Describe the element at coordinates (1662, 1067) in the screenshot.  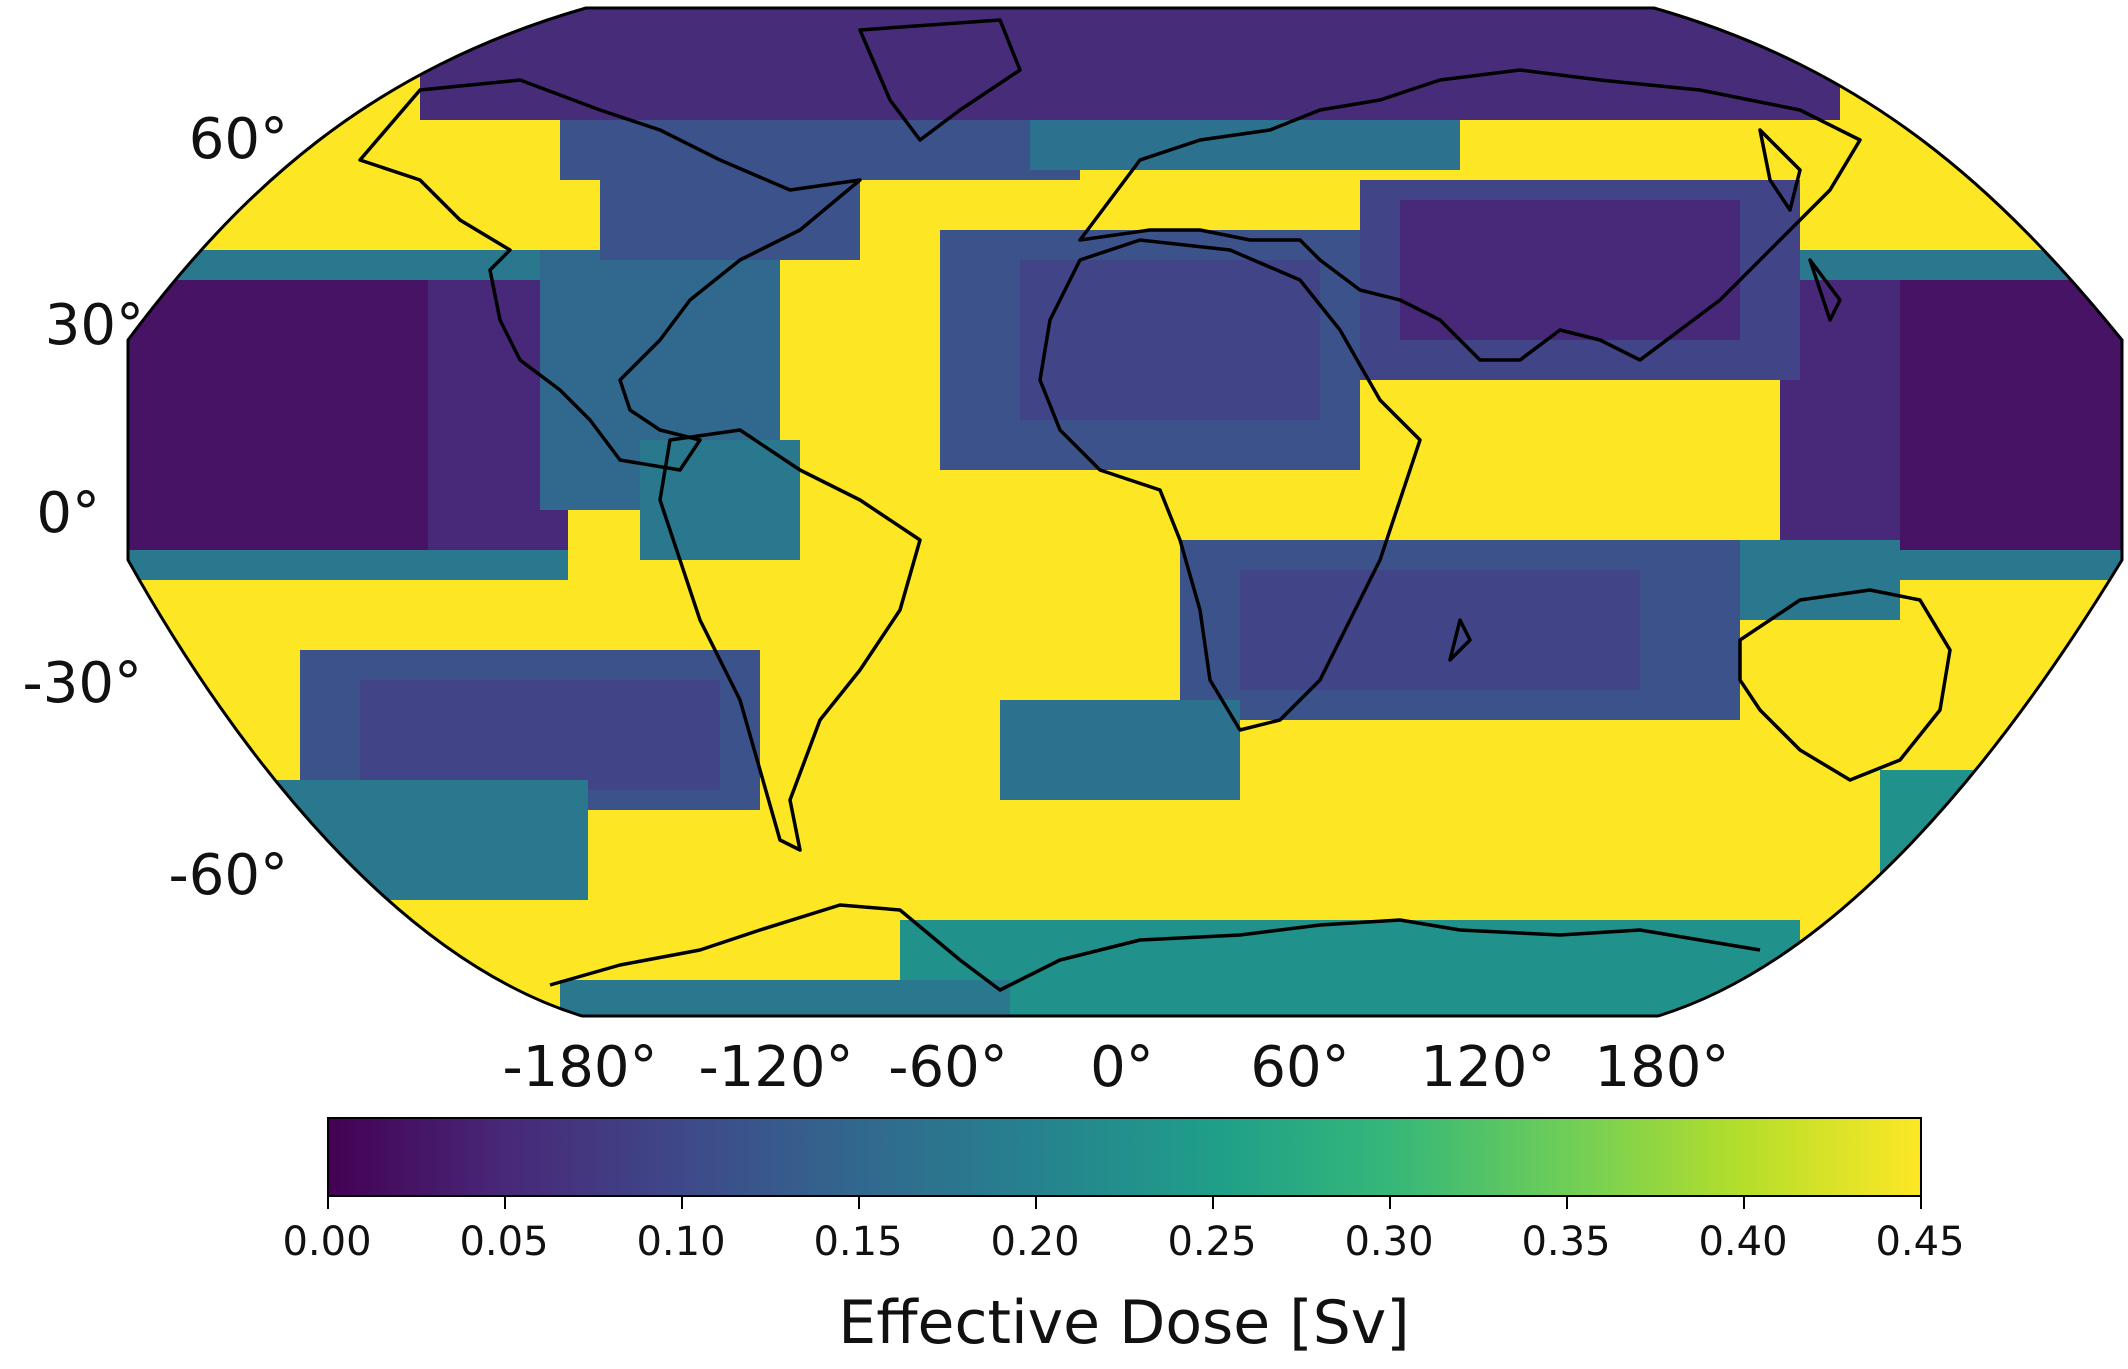
I see `lon-label-180: 180°` at that location.